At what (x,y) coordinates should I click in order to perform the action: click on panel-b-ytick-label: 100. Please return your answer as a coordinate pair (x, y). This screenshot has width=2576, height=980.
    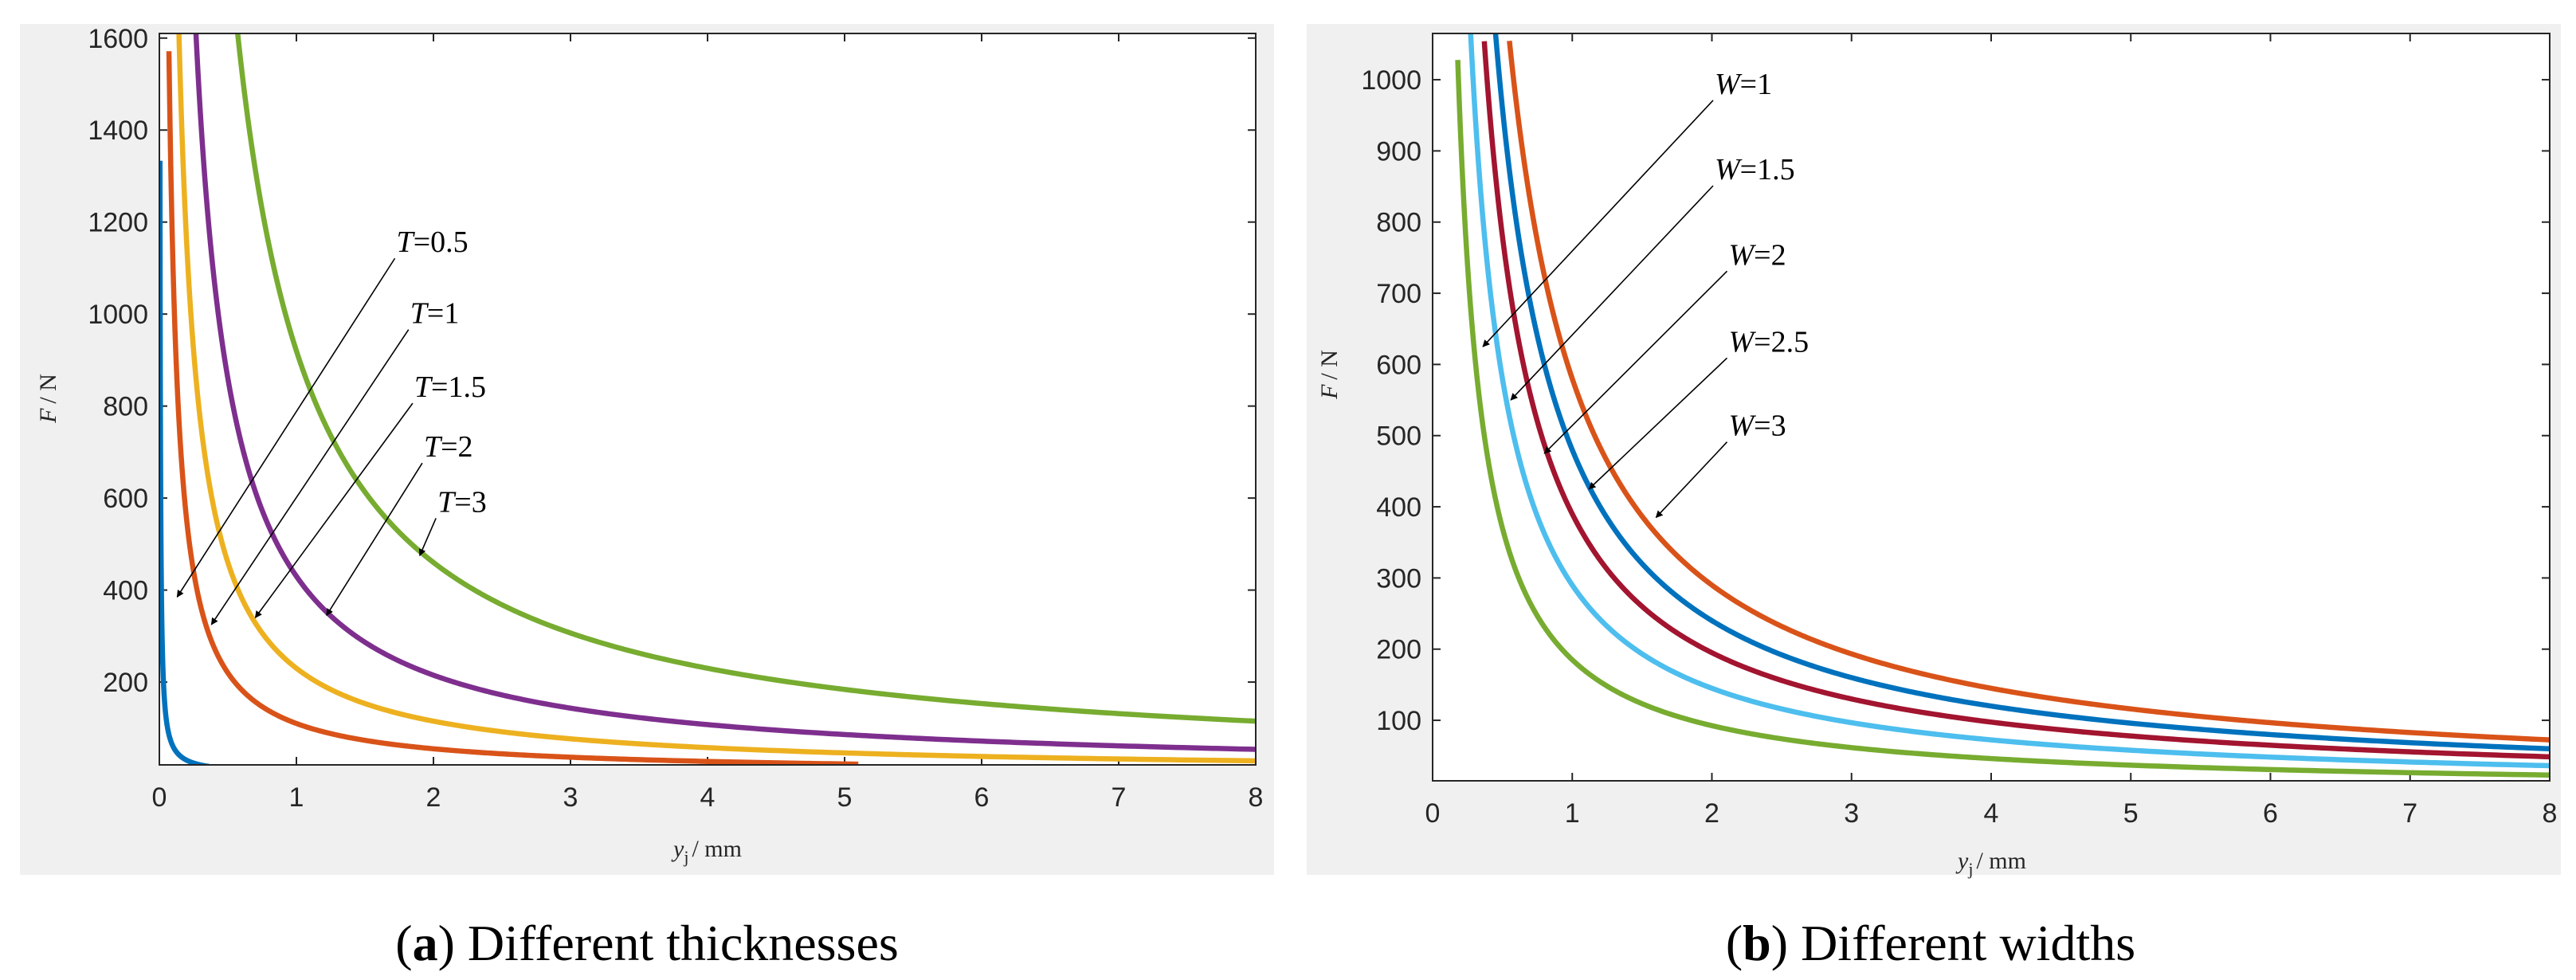
    Looking at the image, I should click on (1398, 721).